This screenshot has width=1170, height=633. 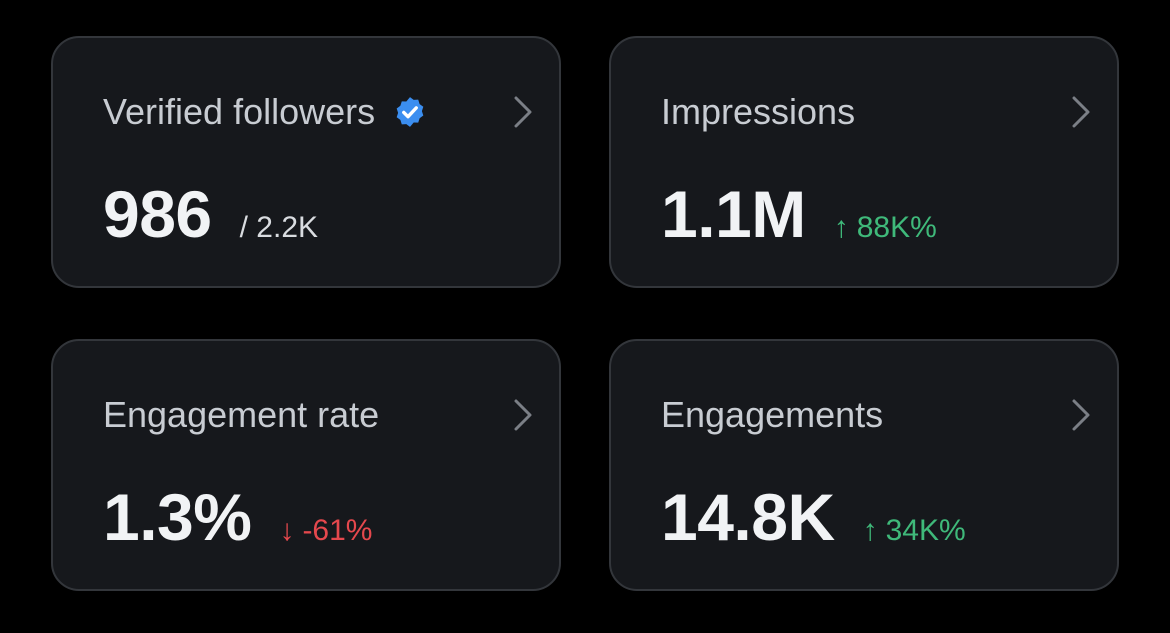 What do you see at coordinates (177, 517) in the screenshot?
I see `metric-value: 1.3%` at bounding box center [177, 517].